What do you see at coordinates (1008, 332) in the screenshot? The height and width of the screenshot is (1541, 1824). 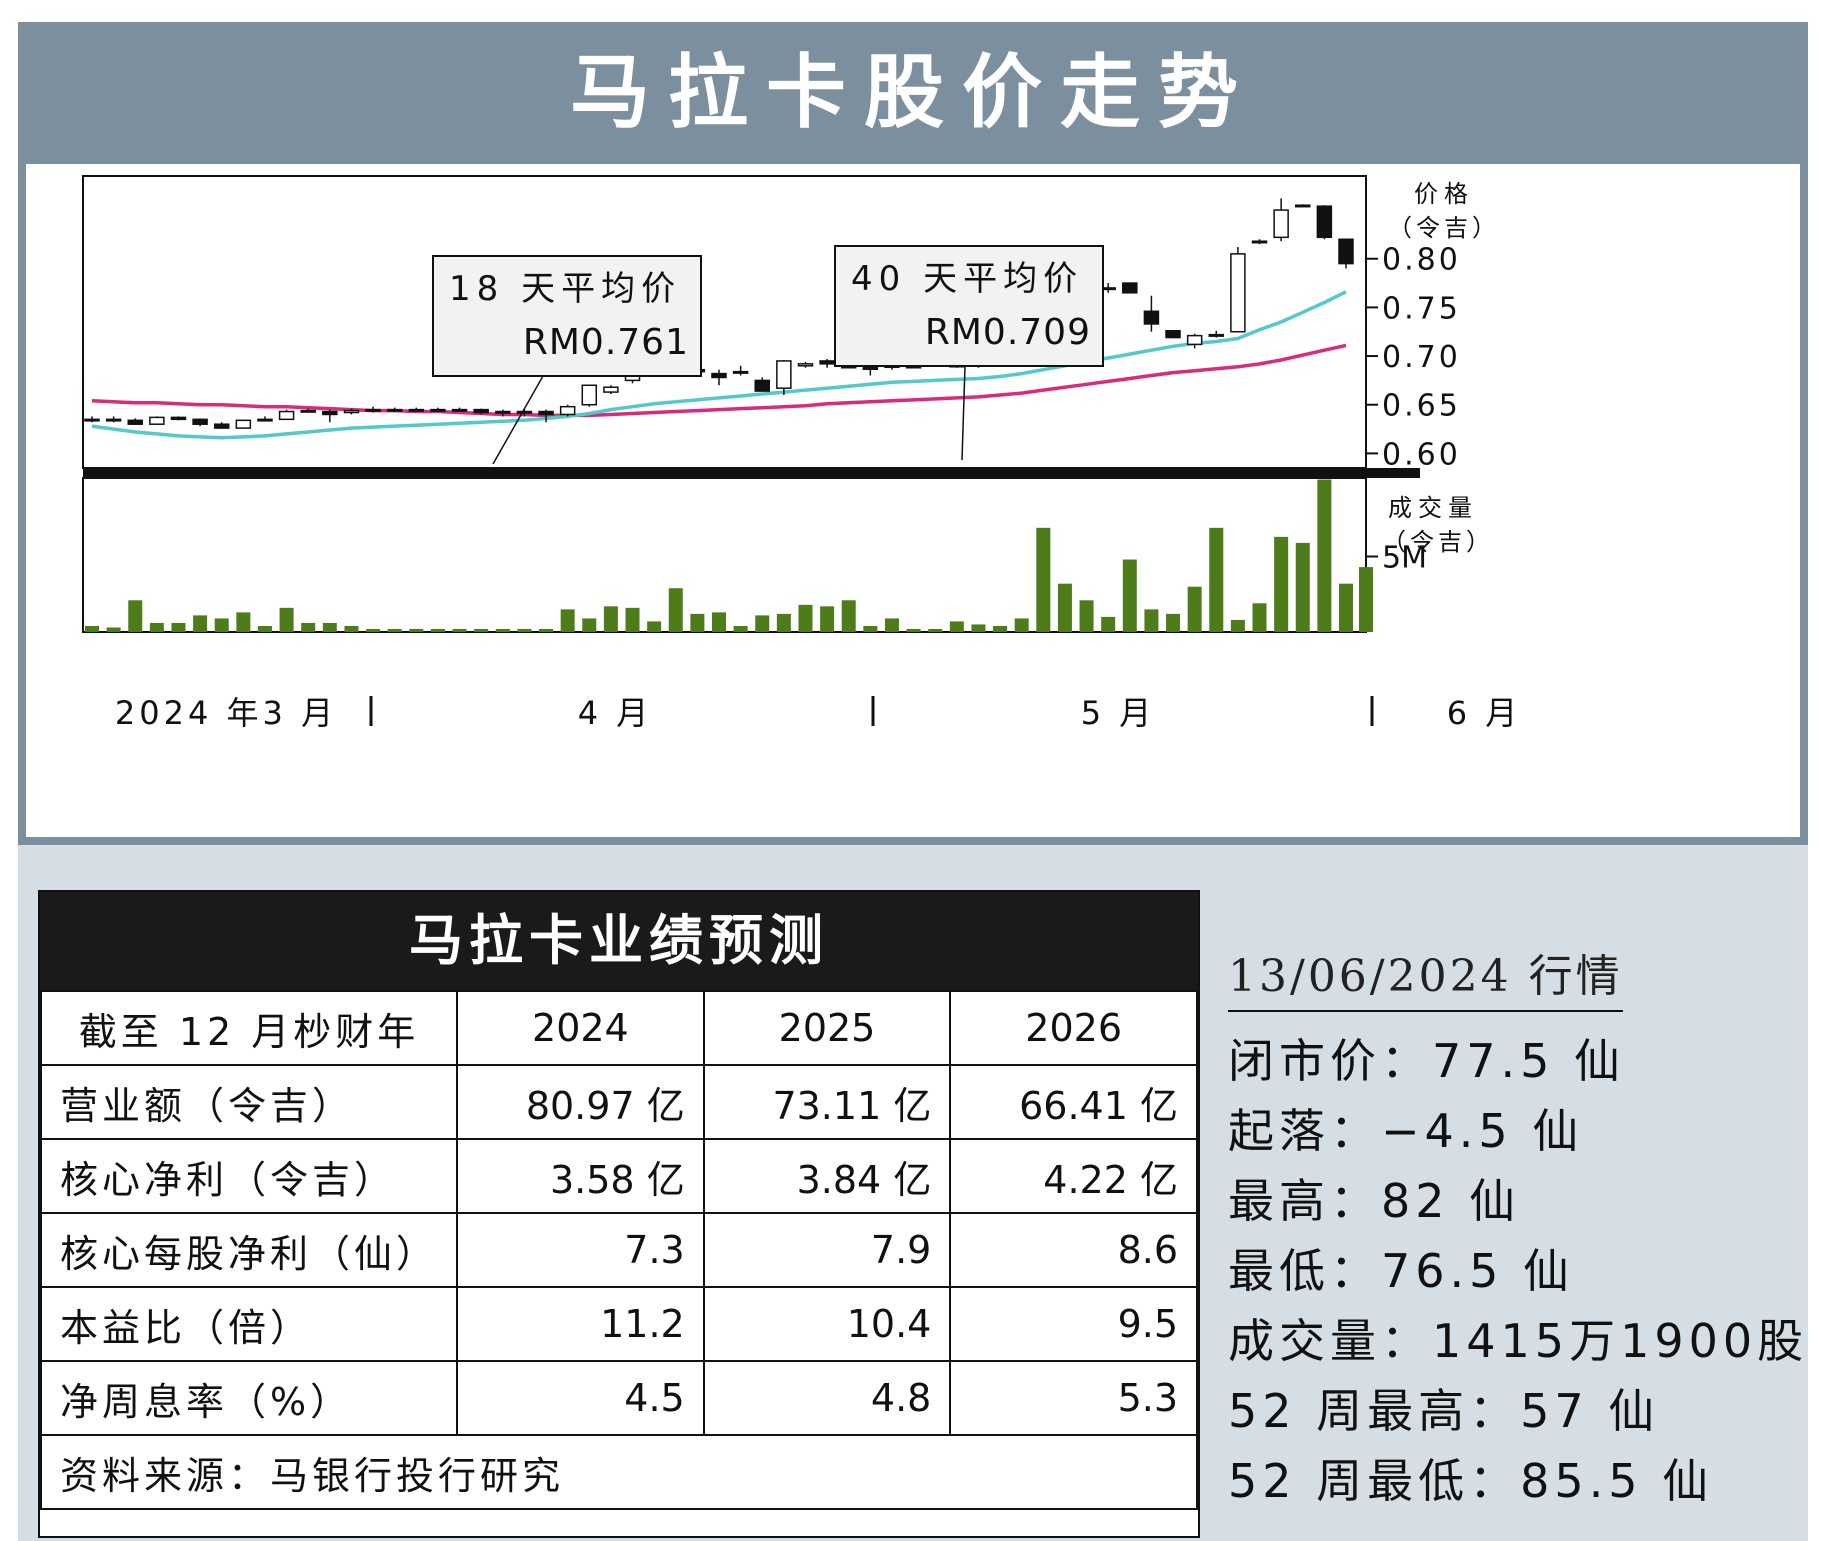 I see `annotation-value: RM0.709` at bounding box center [1008, 332].